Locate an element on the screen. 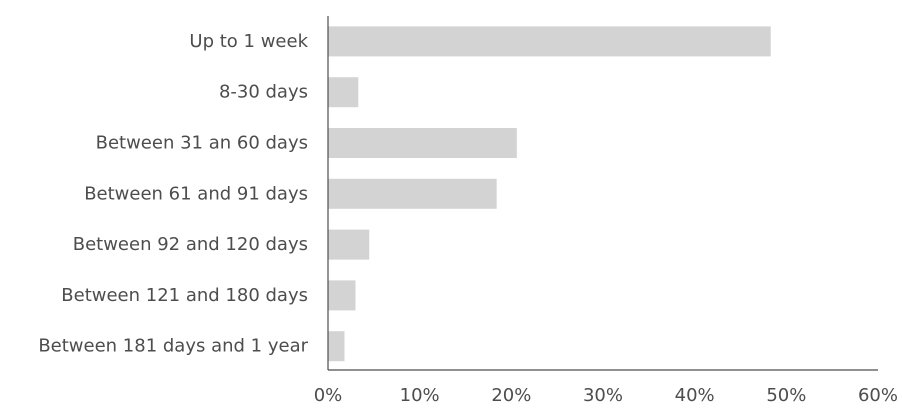  x-tick-label-1: 10% is located at coordinates (420, 395).